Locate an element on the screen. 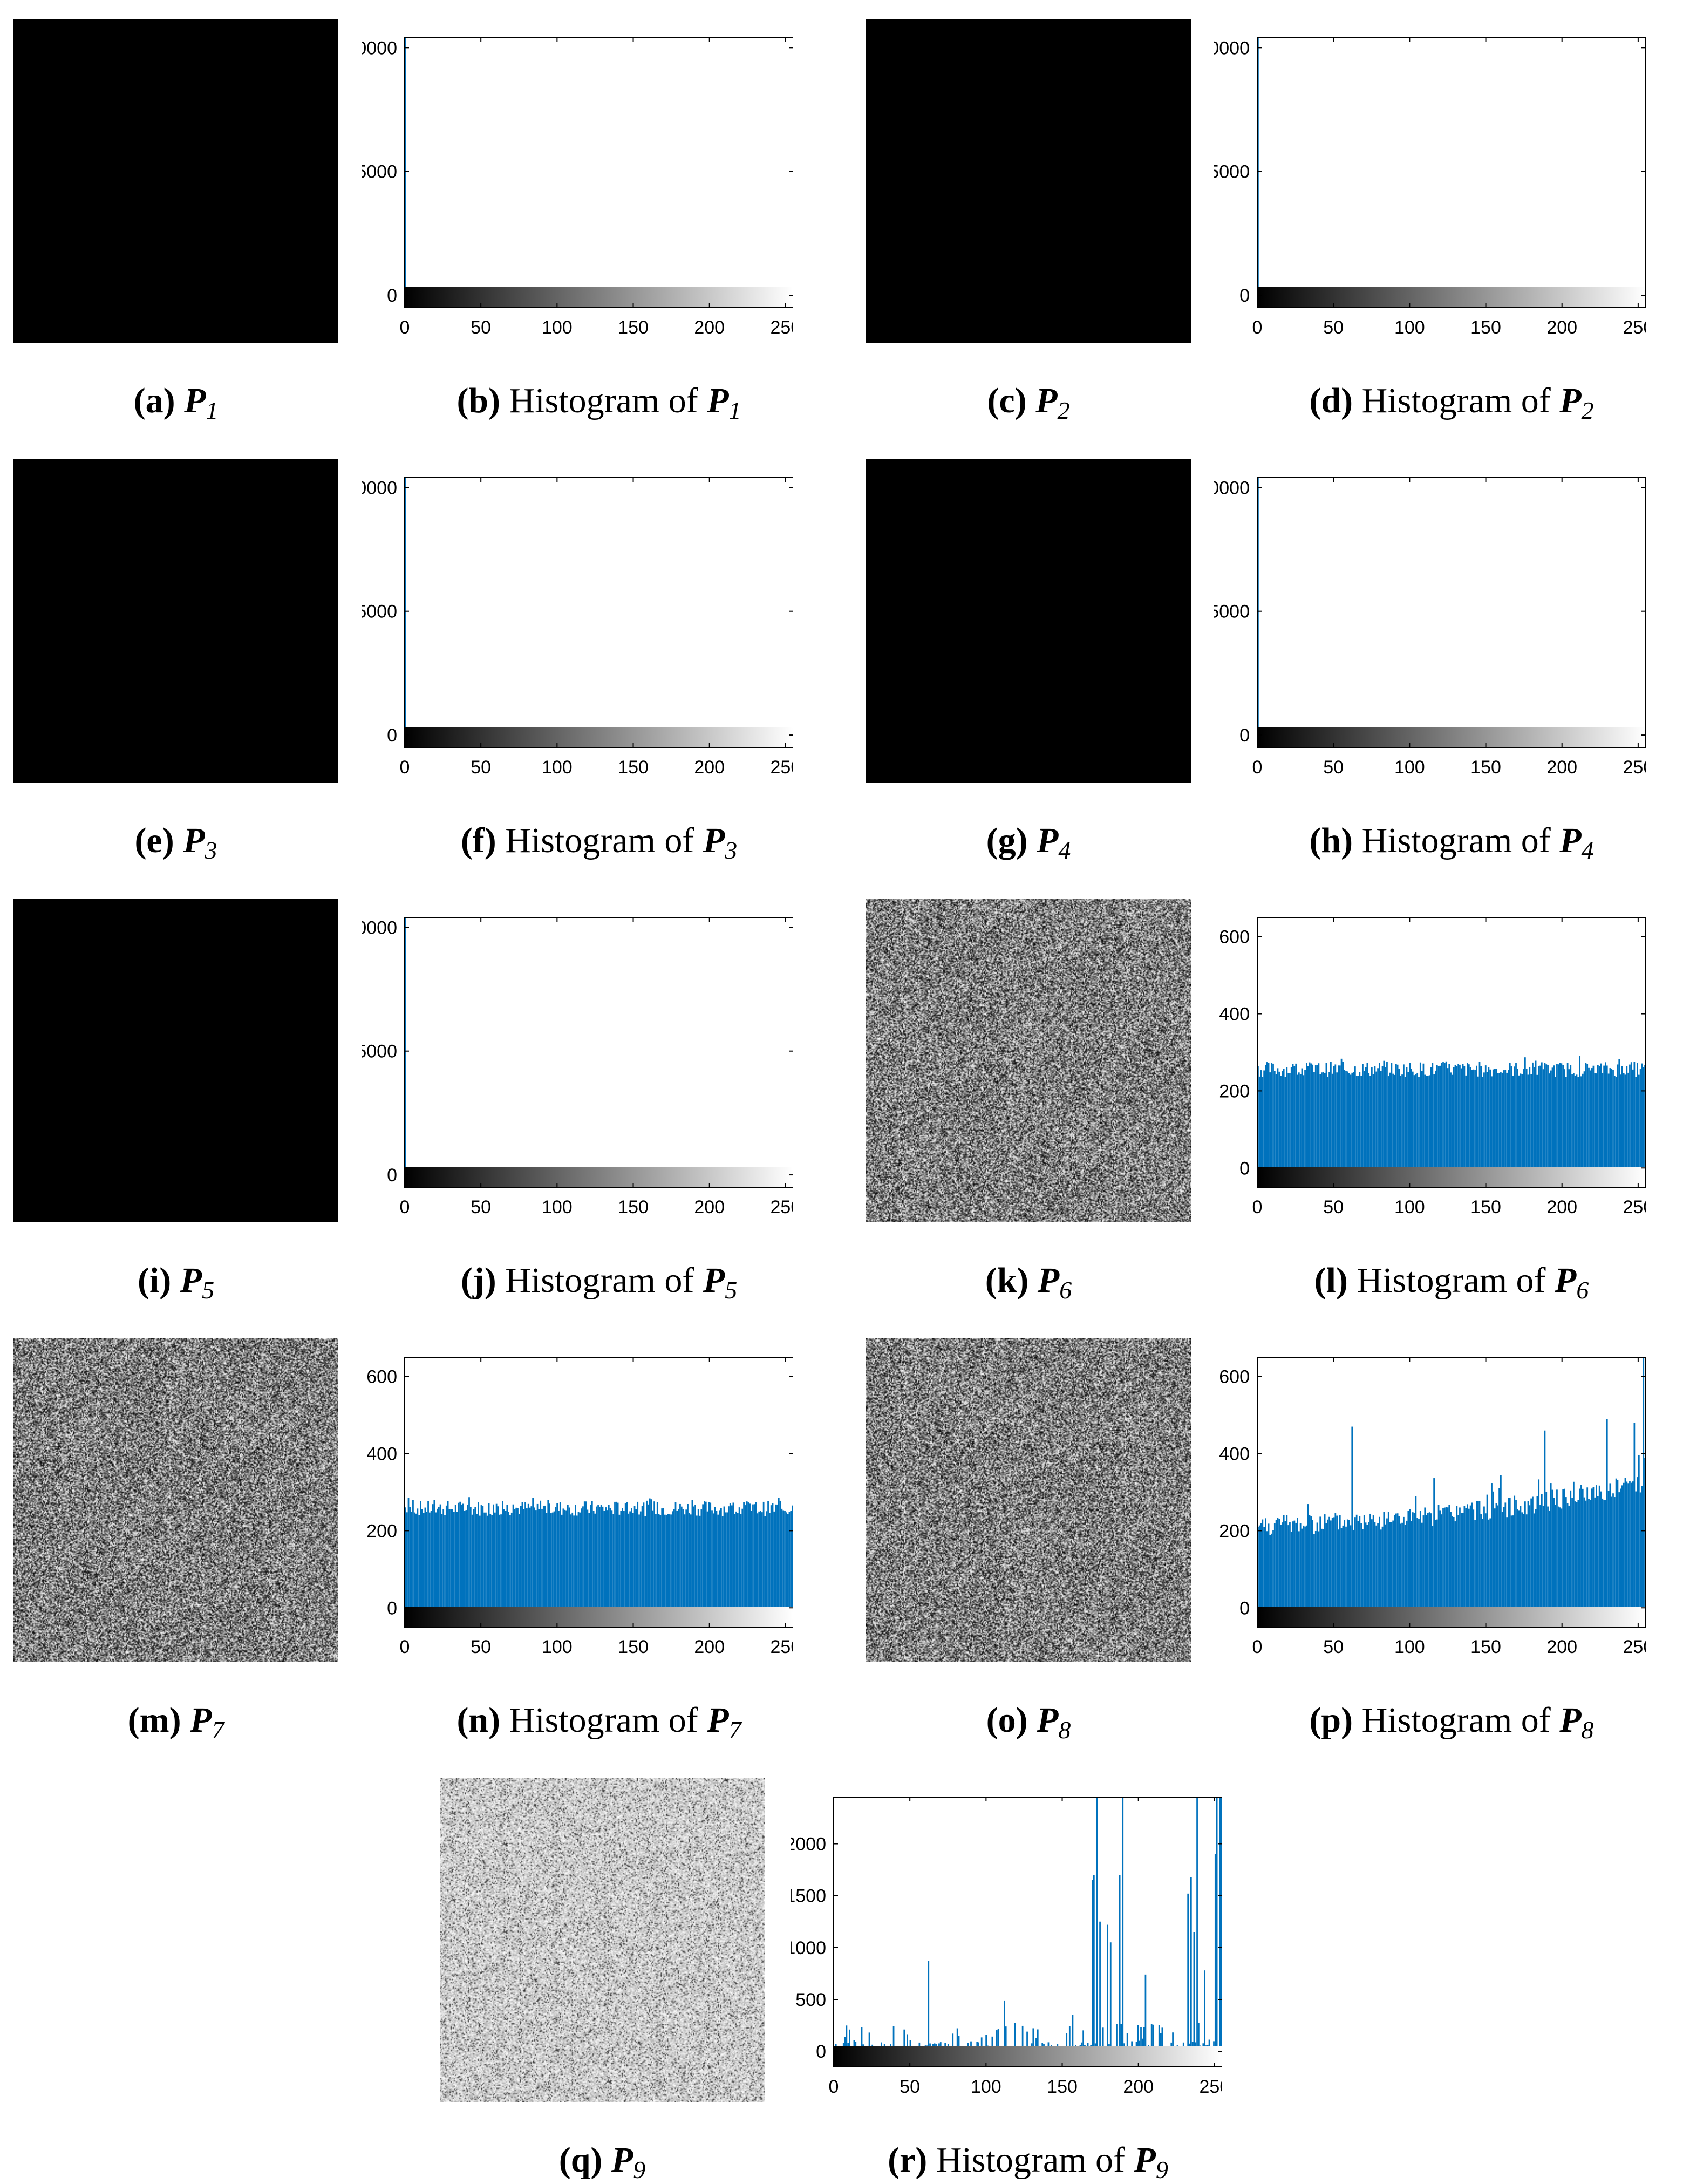 The height and width of the screenshot is (2184, 1683). caption-letter: (r) is located at coordinates (908, 2160).